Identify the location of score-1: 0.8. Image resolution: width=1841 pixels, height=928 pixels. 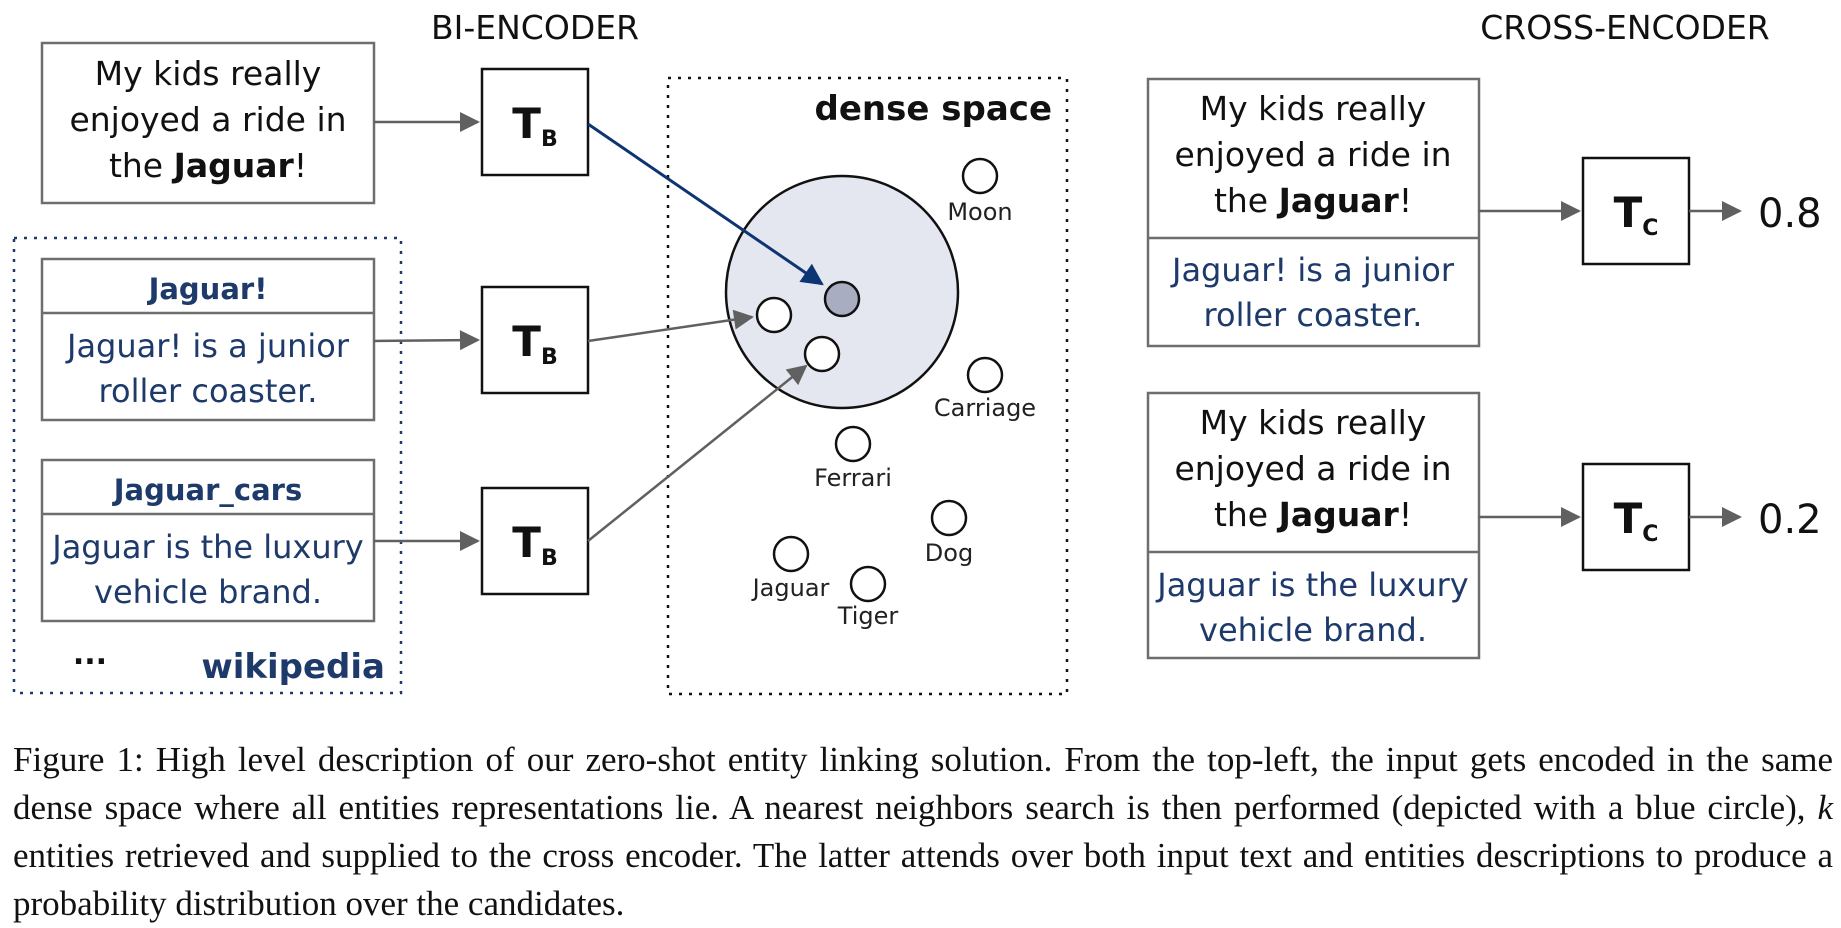
(1790, 214).